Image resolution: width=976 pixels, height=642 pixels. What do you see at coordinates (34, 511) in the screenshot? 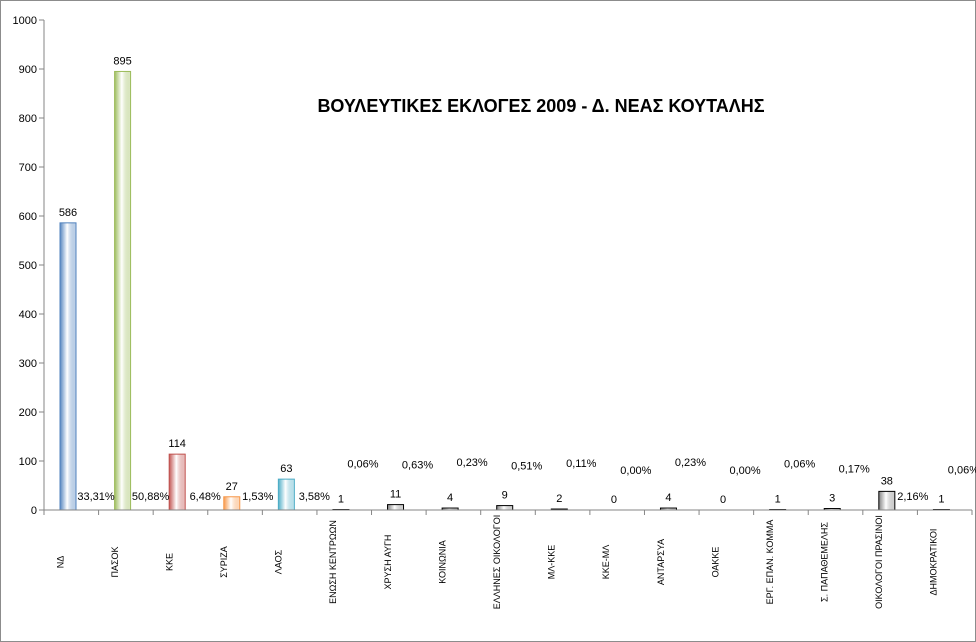
I see `y-tick-label: 0` at bounding box center [34, 511].